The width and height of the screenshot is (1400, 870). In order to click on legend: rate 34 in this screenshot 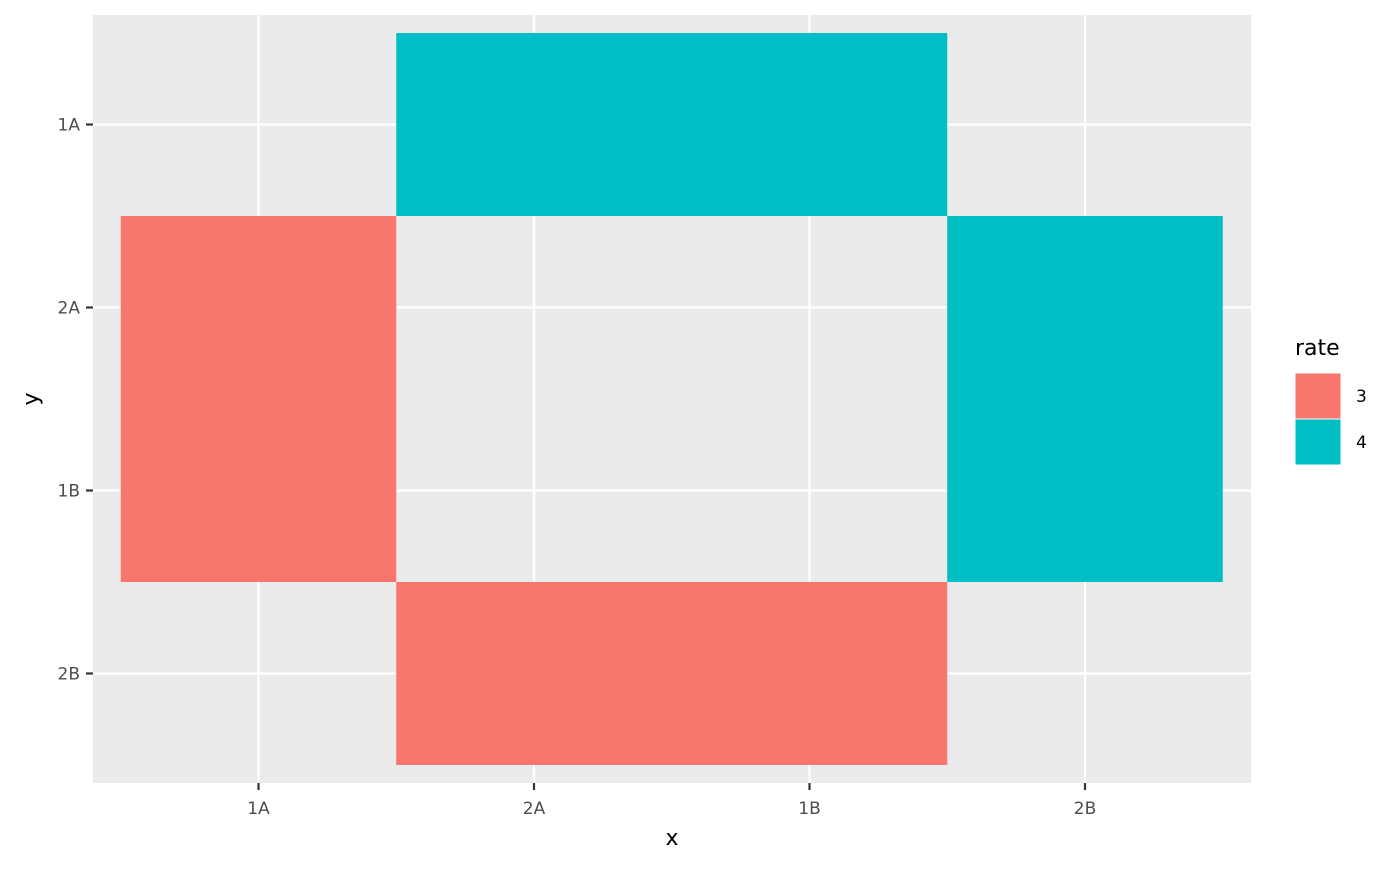, I will do `click(1330, 401)`.